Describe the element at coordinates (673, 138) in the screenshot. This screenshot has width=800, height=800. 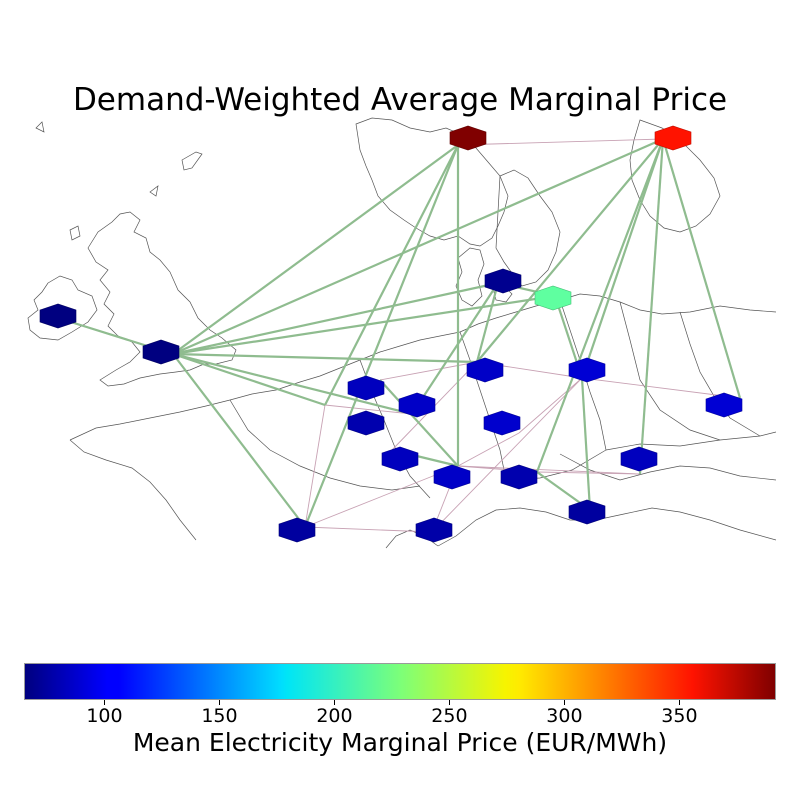
I see `bus-node-n2` at that location.